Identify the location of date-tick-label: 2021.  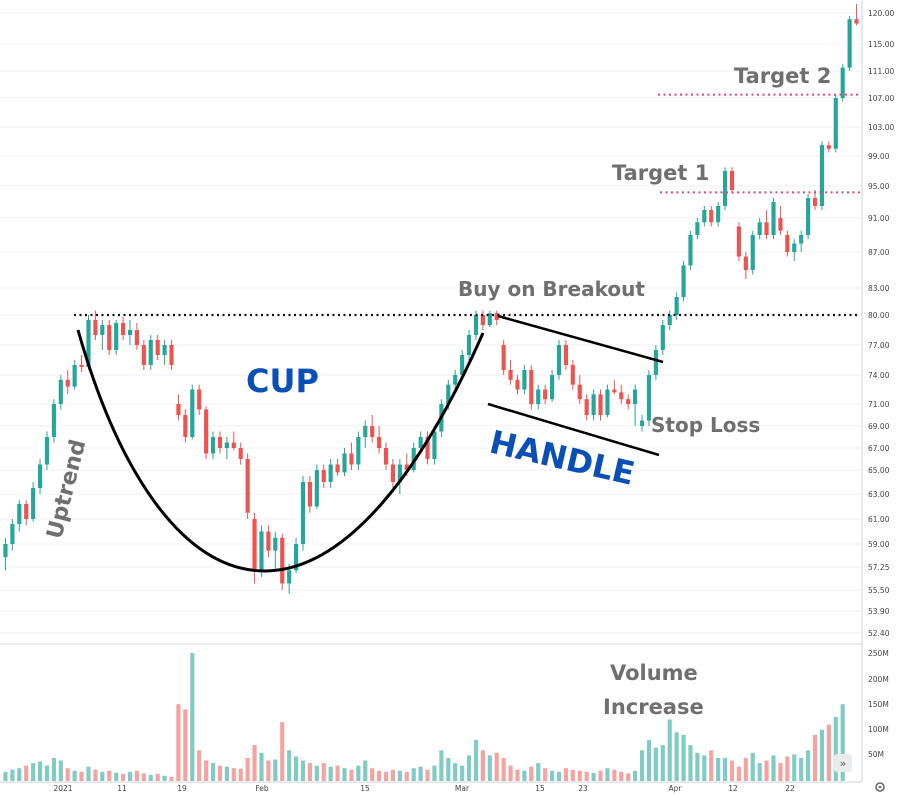
(62, 788).